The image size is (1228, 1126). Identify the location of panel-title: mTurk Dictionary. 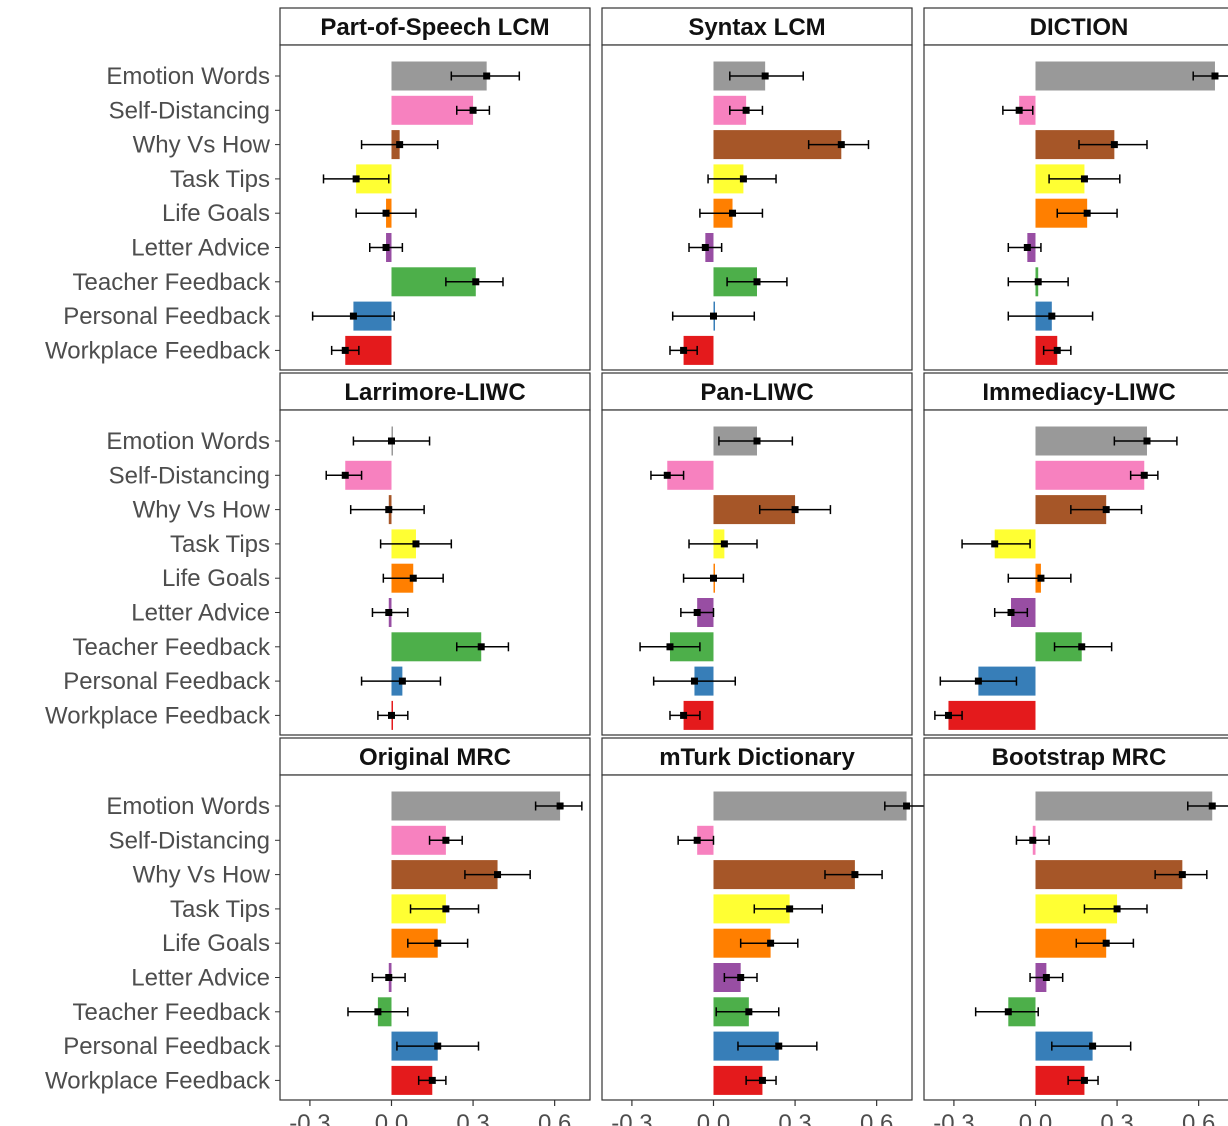
(757, 757).